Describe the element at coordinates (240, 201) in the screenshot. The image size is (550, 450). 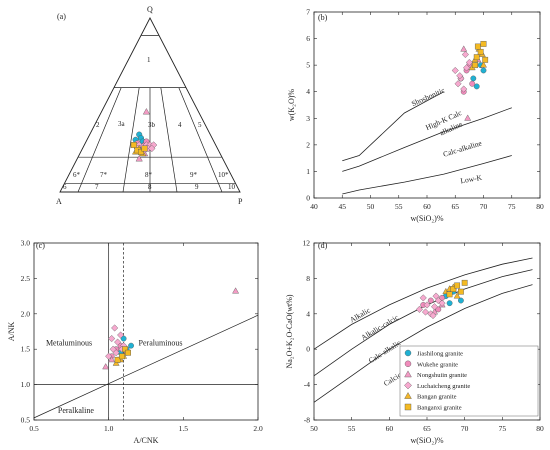
I see `vertex-label-p: P` at that location.